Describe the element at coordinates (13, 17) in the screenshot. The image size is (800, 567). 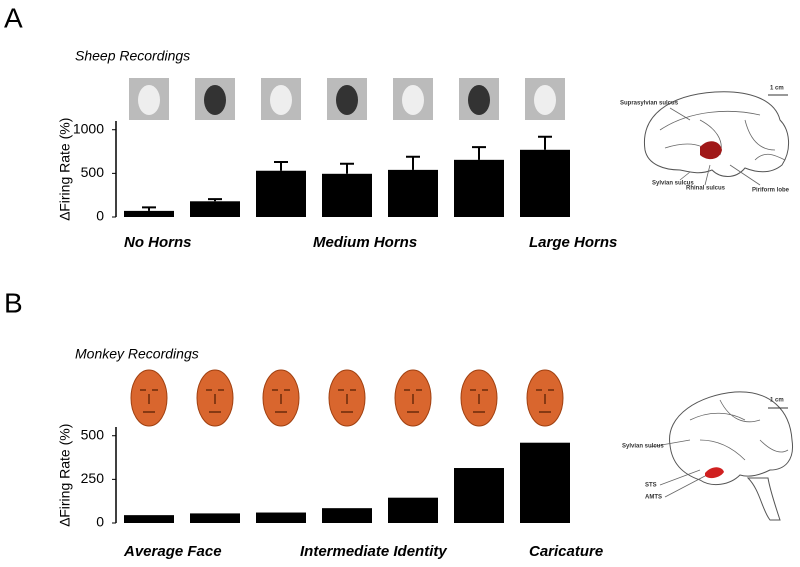
I see `panel-label: A` at that location.